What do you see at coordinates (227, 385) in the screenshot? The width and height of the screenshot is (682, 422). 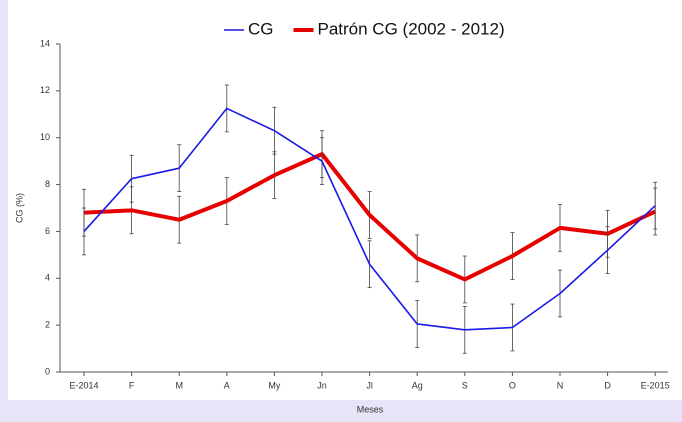 I see `x-tick-label: A` at bounding box center [227, 385].